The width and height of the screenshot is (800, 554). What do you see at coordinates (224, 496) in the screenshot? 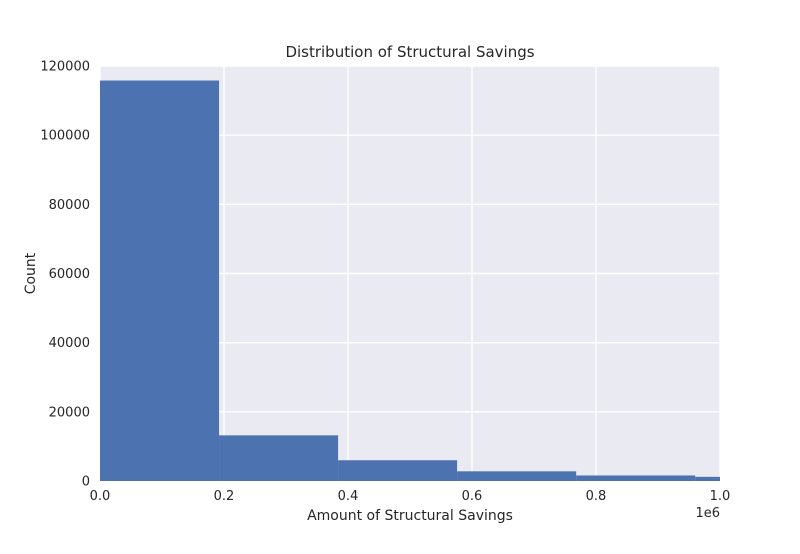
I see `x-tick-label: 0.2` at bounding box center [224, 496].